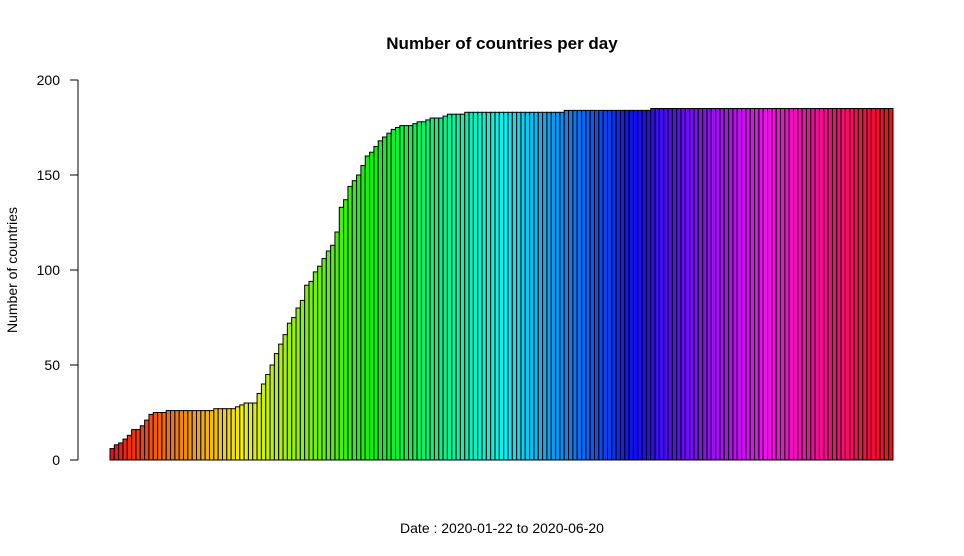 The height and width of the screenshot is (556, 964). Describe the element at coordinates (49, 80) in the screenshot. I see `y-tick-label: 200` at that location.